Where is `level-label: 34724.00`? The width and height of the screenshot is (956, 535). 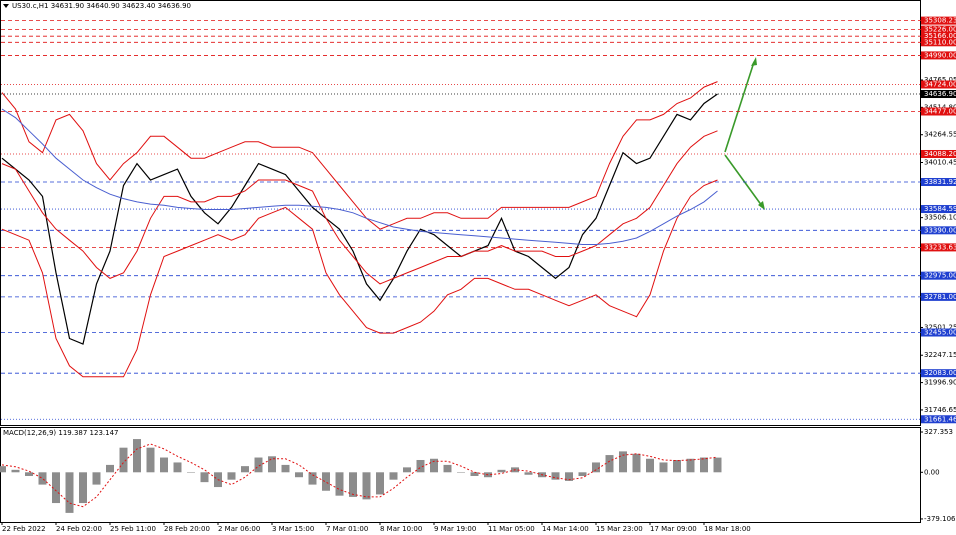
level-label: 34724.00 is located at coordinates (940, 84).